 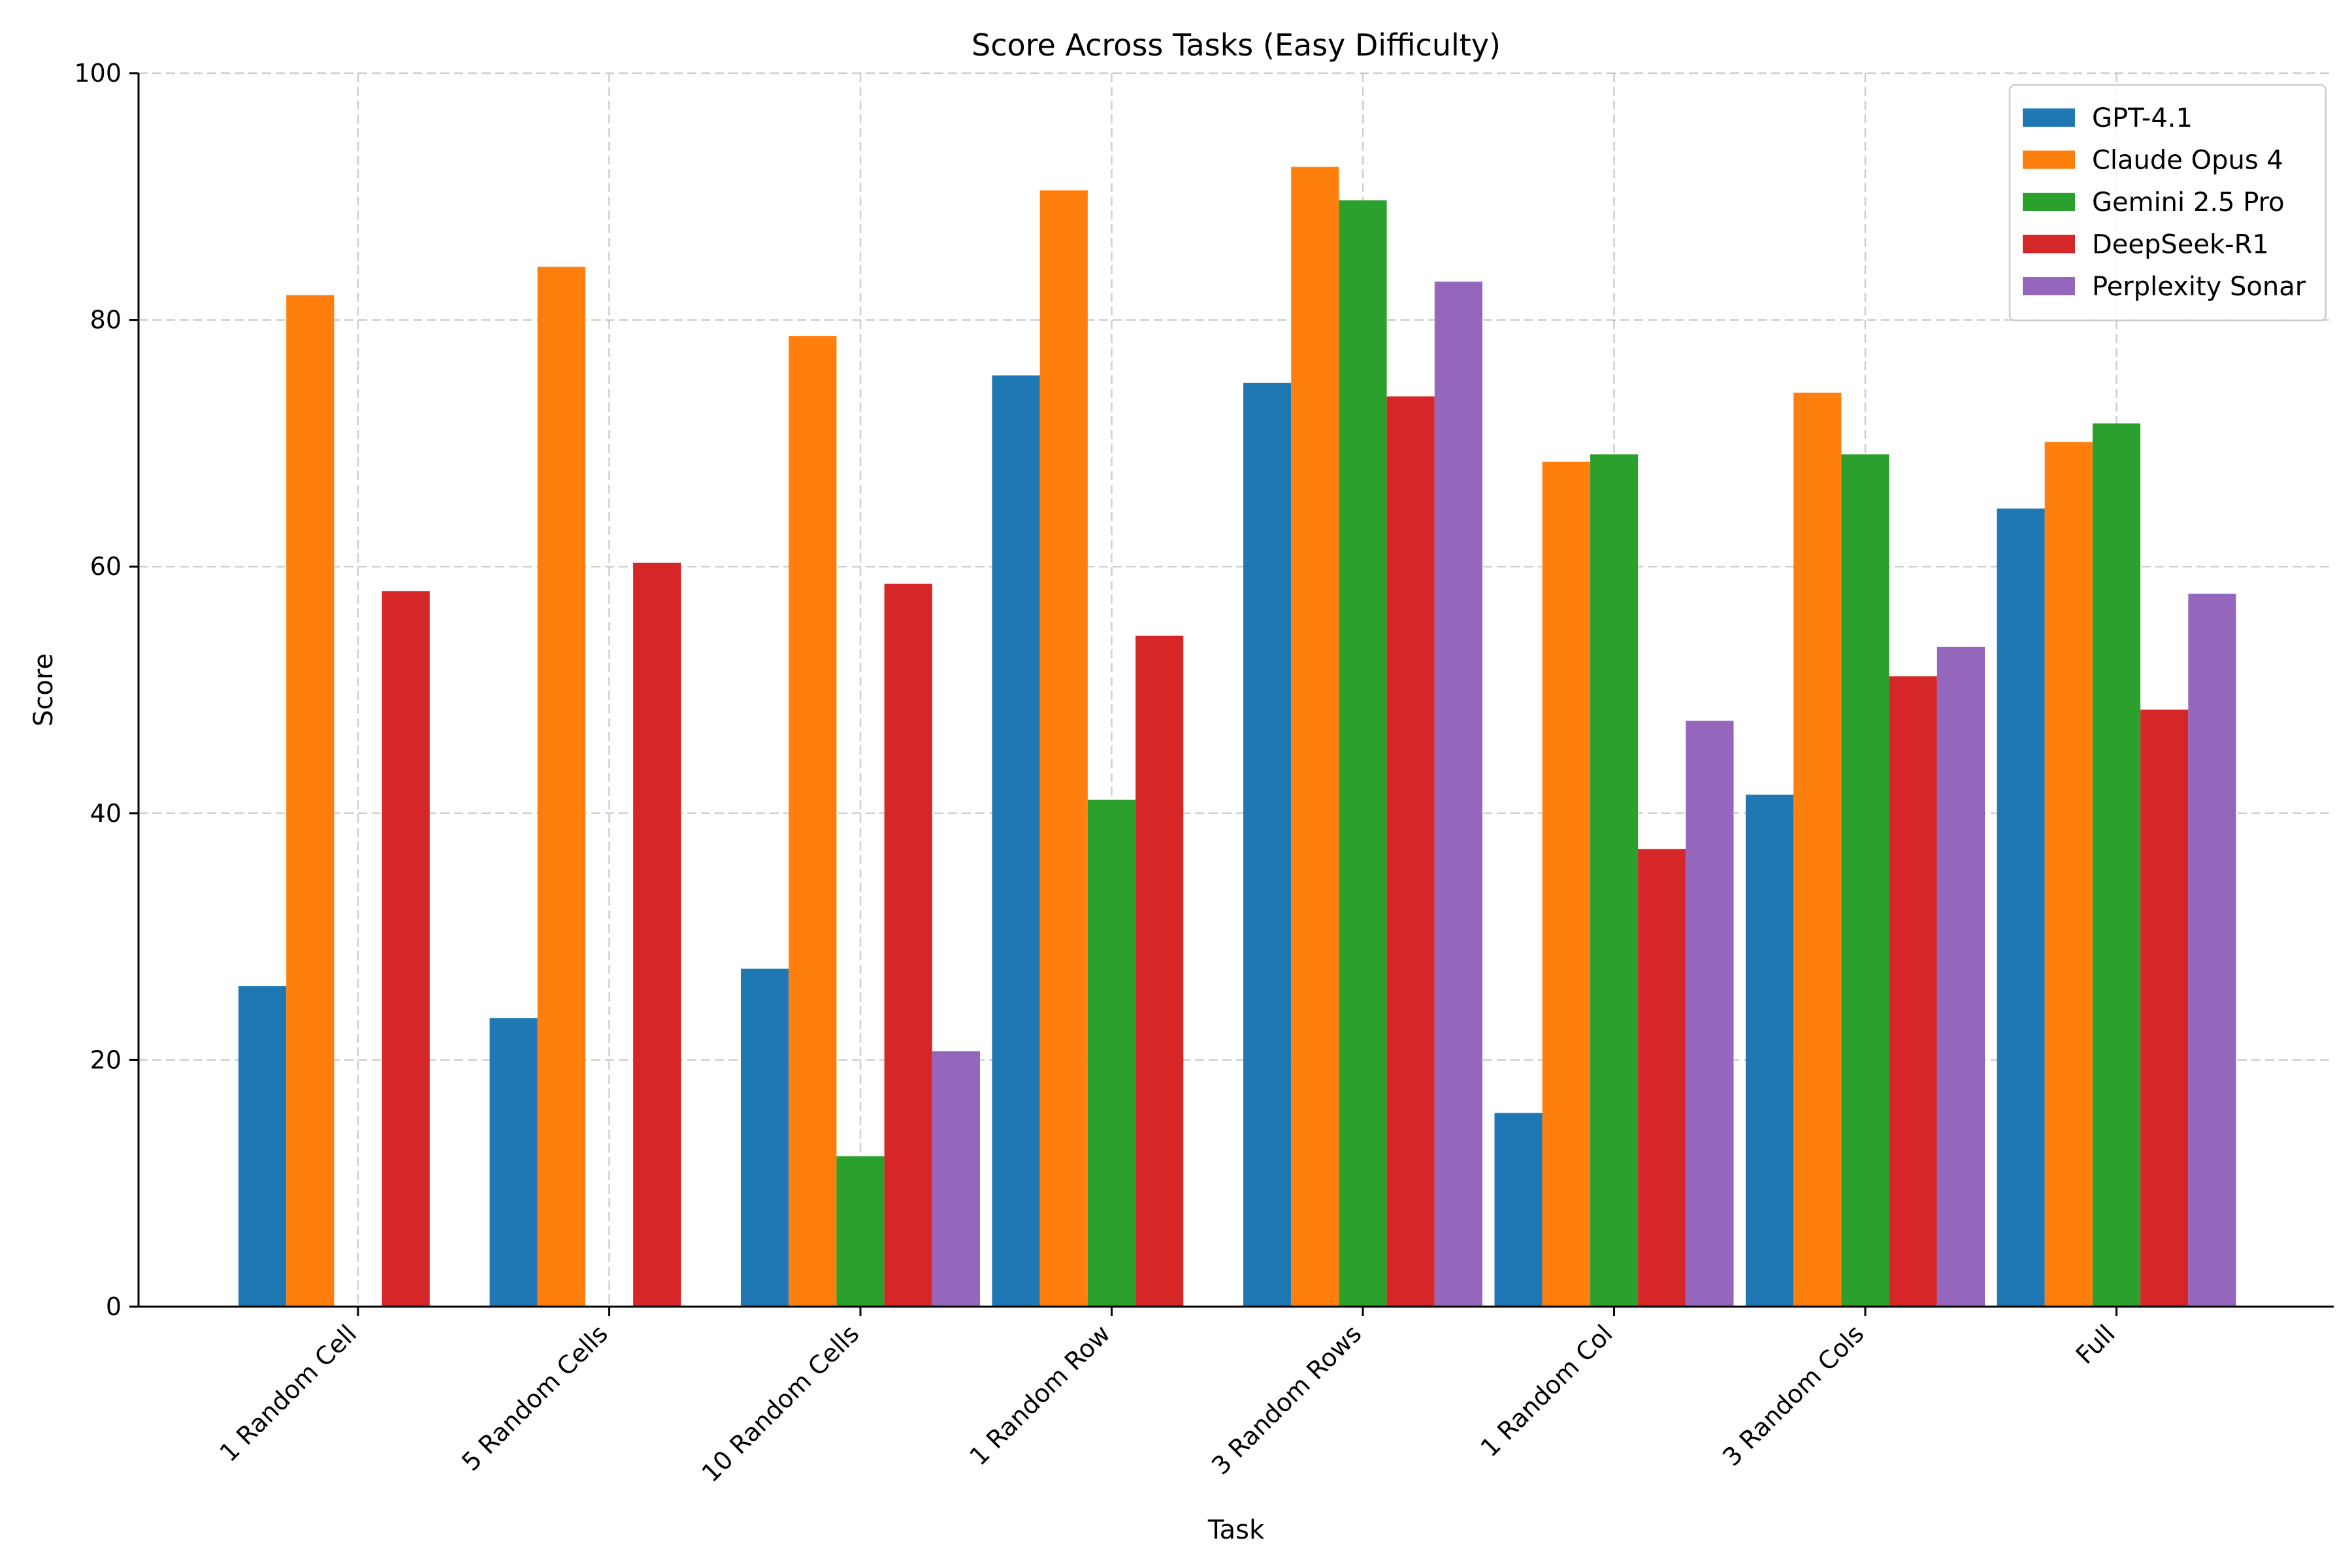 I want to click on x-tick-label: 3 Random Cols, so click(x=1793, y=1395).